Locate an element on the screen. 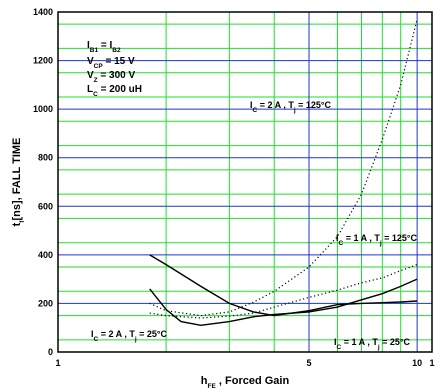 The image size is (448, 392). y-tick-label: 1000 is located at coordinates (43, 109).